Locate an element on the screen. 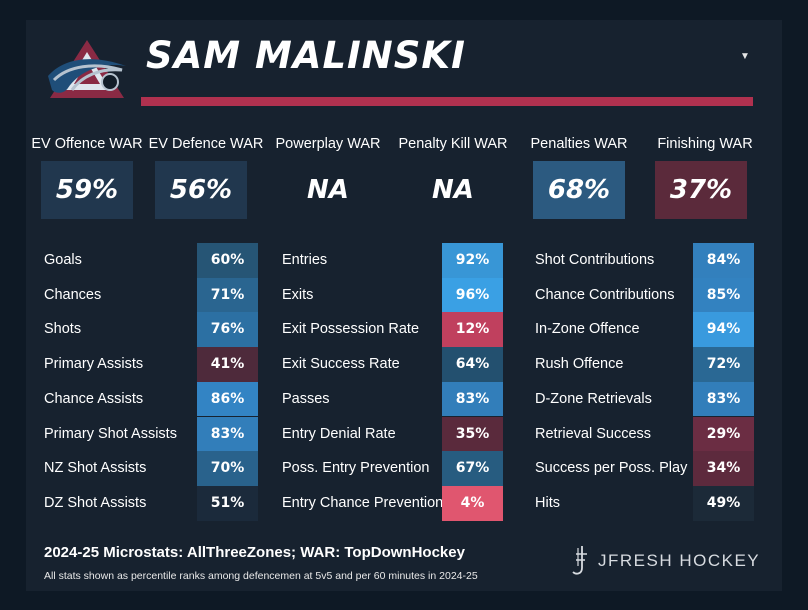 The height and width of the screenshot is (610, 808). involvement-stats-column-value: 29% is located at coordinates (723, 434).